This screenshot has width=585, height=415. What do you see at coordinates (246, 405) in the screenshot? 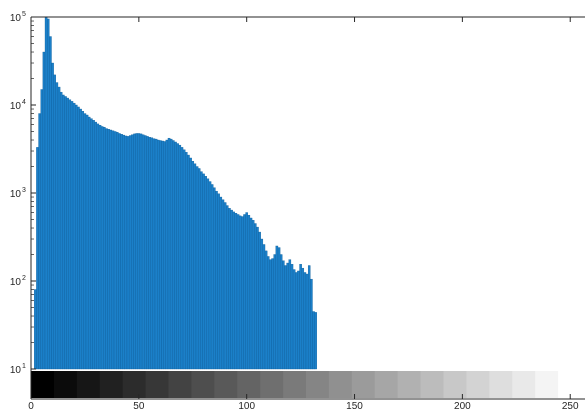
I see `x-tick-label: 100` at bounding box center [246, 405].